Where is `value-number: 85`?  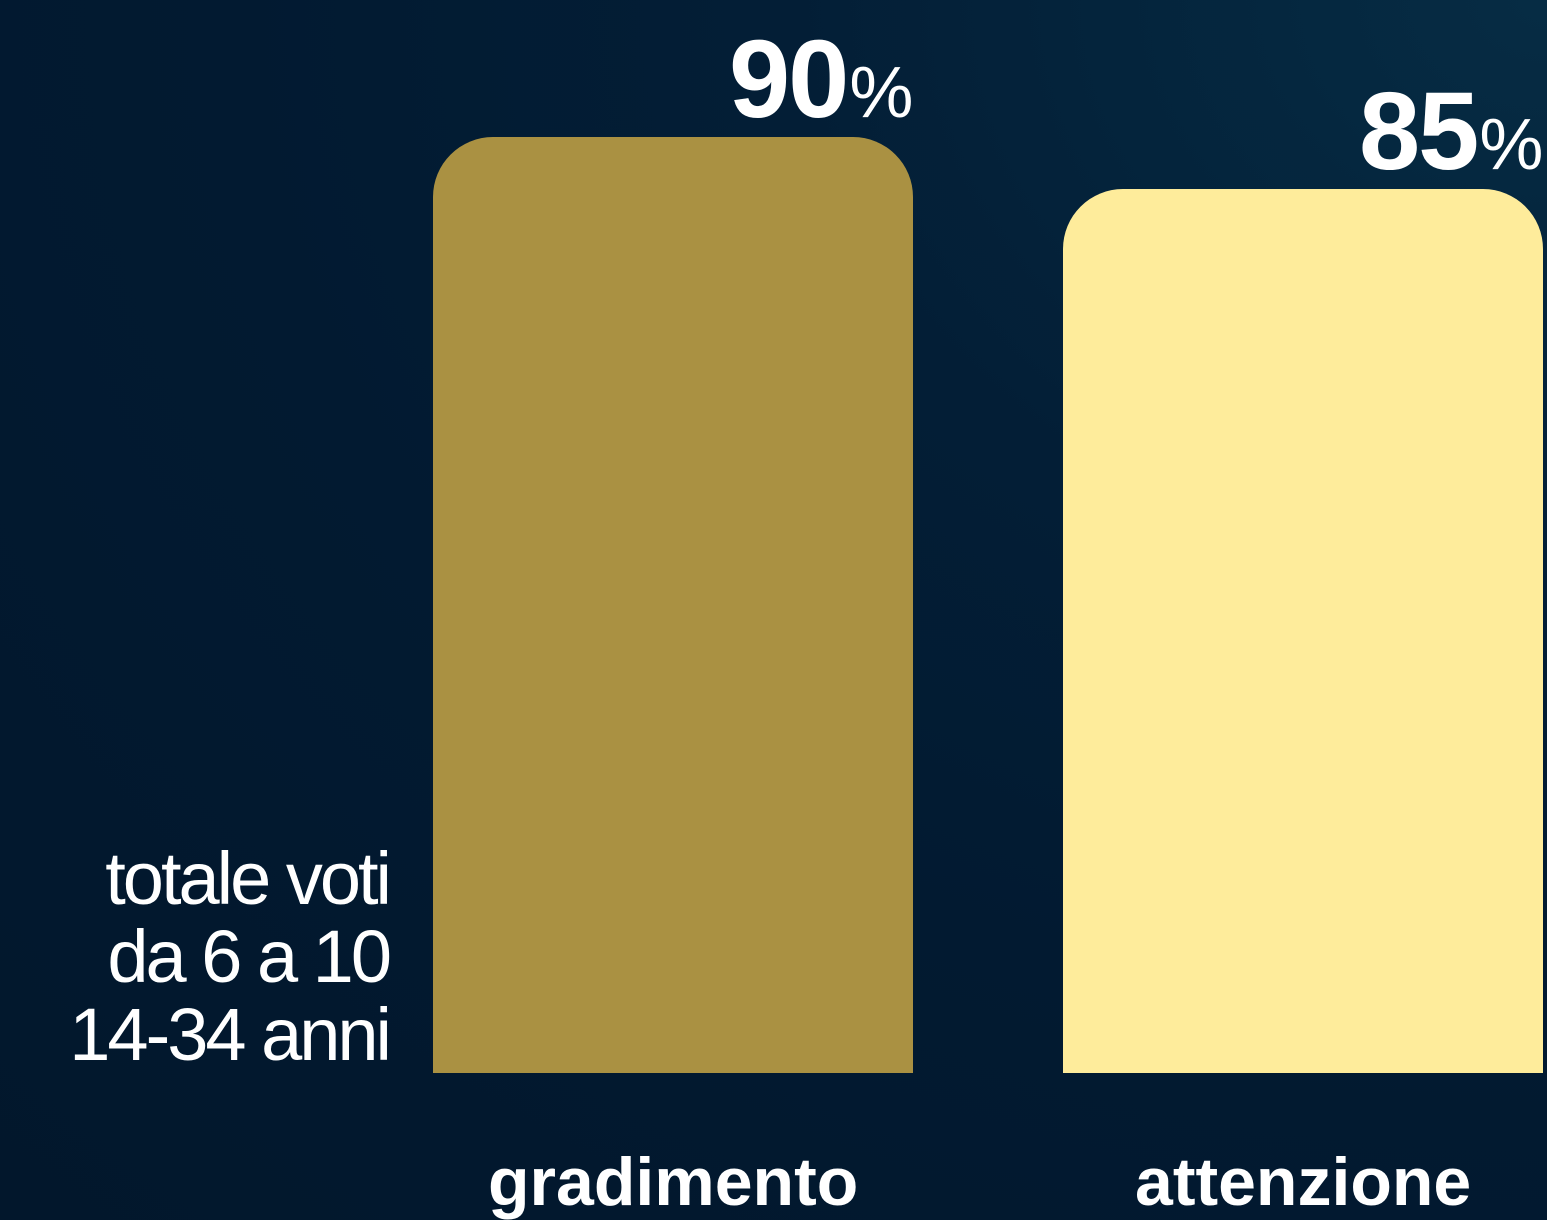 value-number: 85 is located at coordinates (1419, 131).